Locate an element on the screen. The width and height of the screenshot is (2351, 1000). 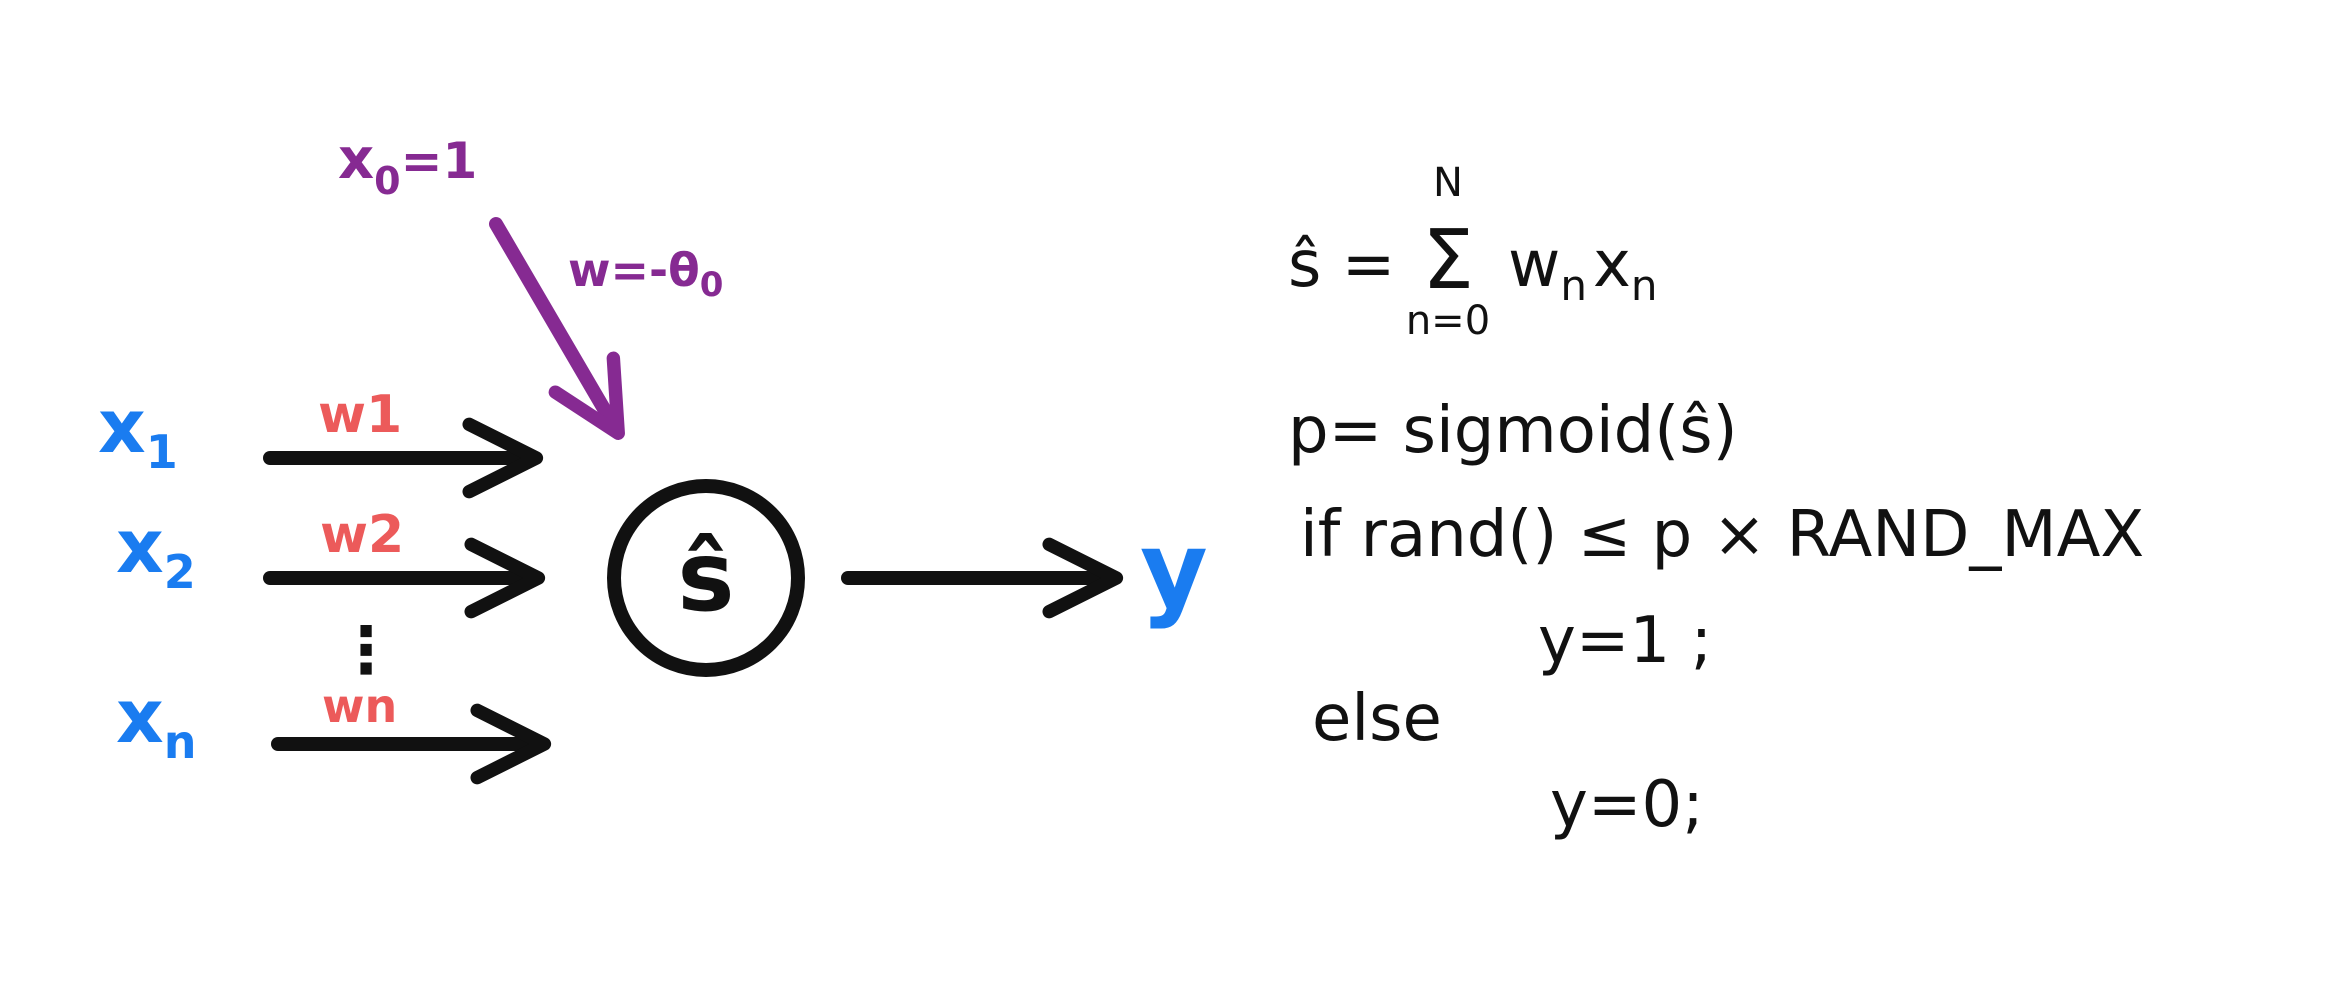
code-line-3: if rand() ≤ p × RAND_MAX is located at coordinates (1722, 535).